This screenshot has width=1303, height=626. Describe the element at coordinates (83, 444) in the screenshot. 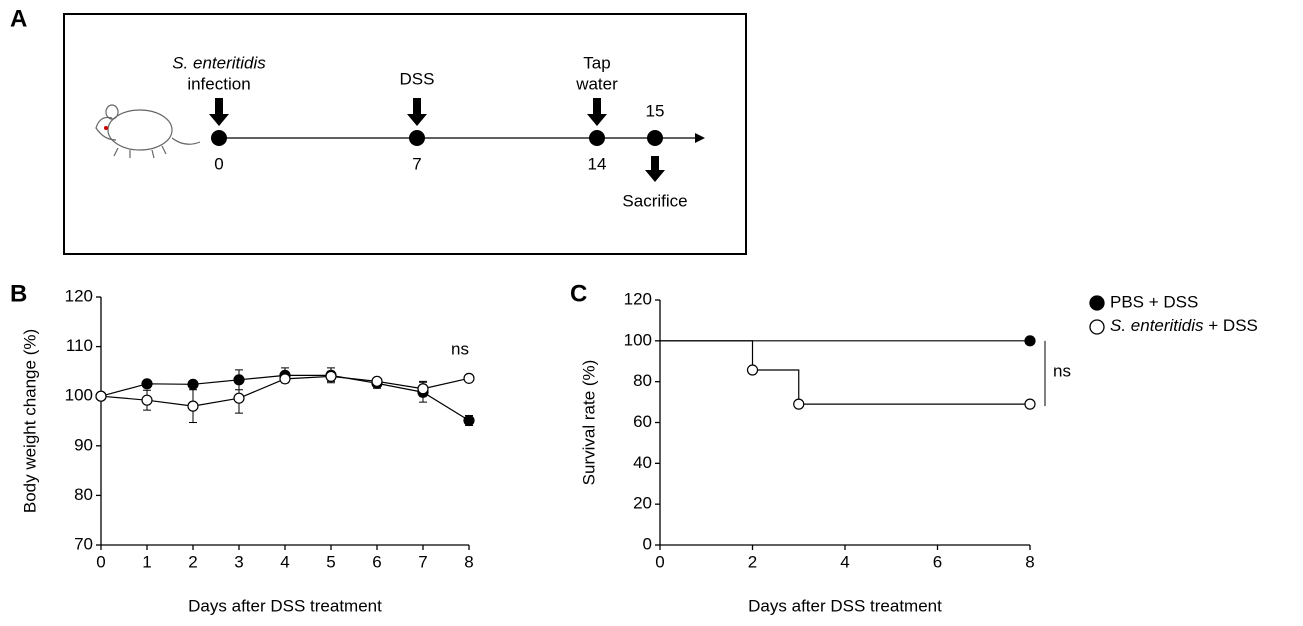

I see `y-tick-label: 90` at that location.